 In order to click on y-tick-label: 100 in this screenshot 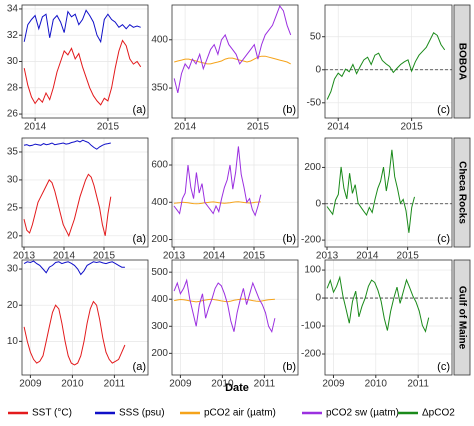, I will do `click(312, 270)`.